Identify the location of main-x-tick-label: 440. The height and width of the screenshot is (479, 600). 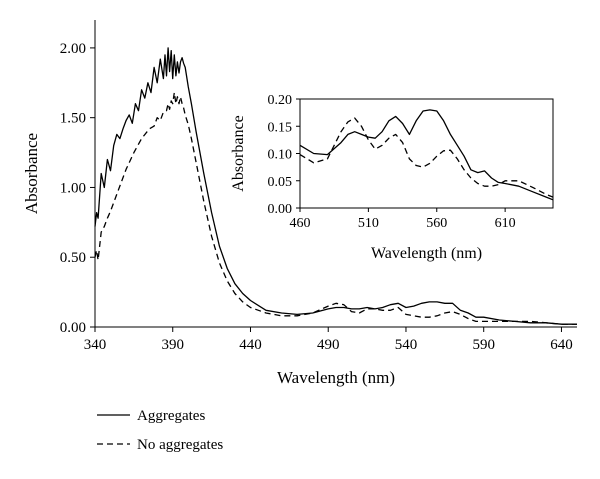
(250, 345).